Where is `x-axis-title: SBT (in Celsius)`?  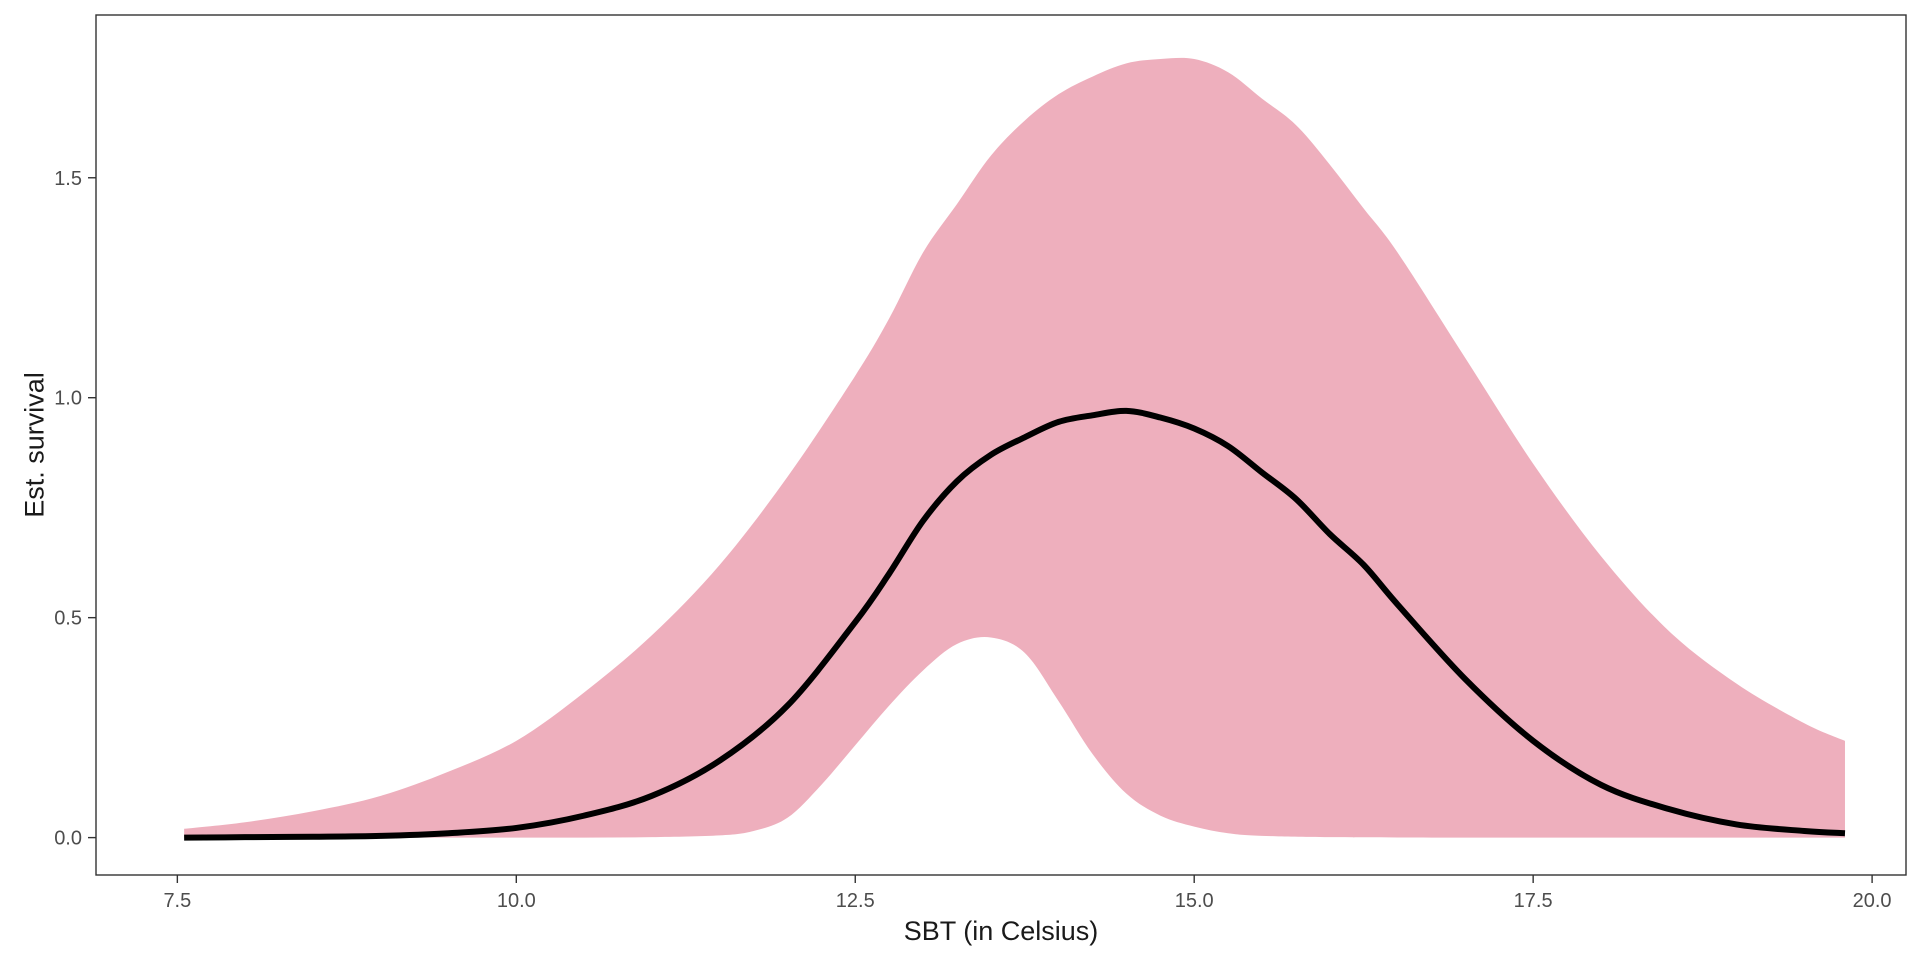
x-axis-title: SBT (in Celsius) is located at coordinates (1001, 931).